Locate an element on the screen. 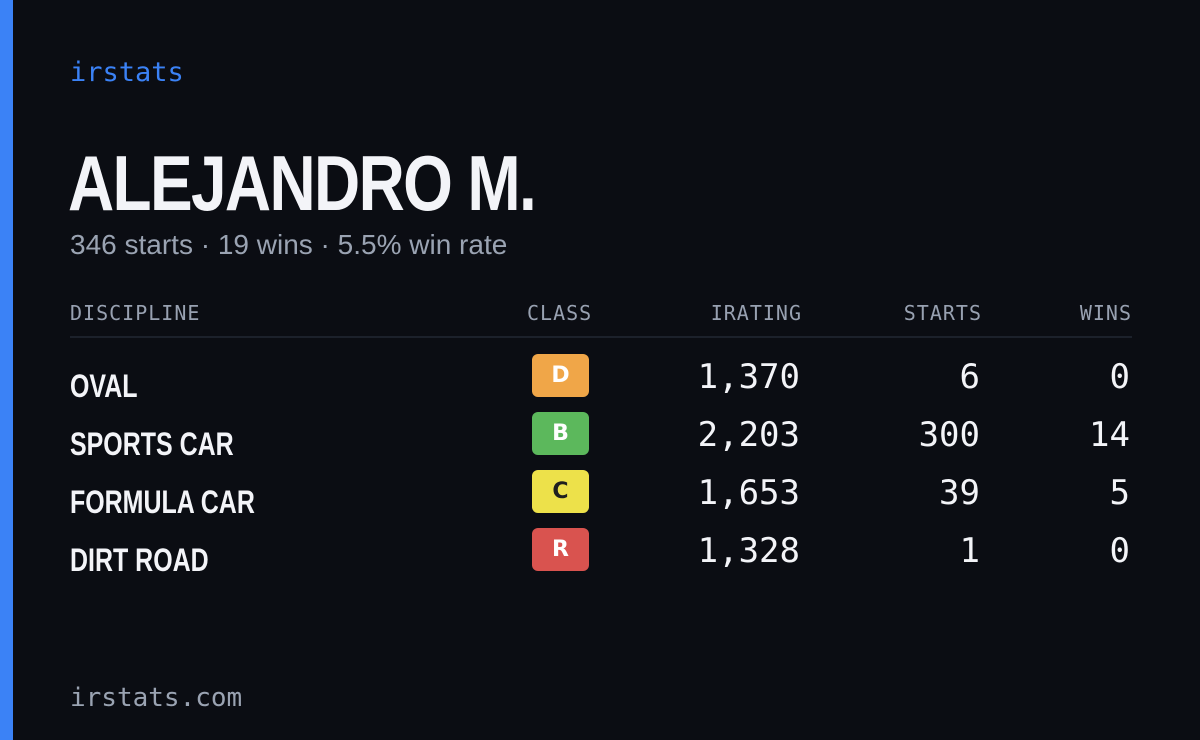 This screenshot has height=740, width=1200. irating-value: 2,203 is located at coordinates (748, 435).